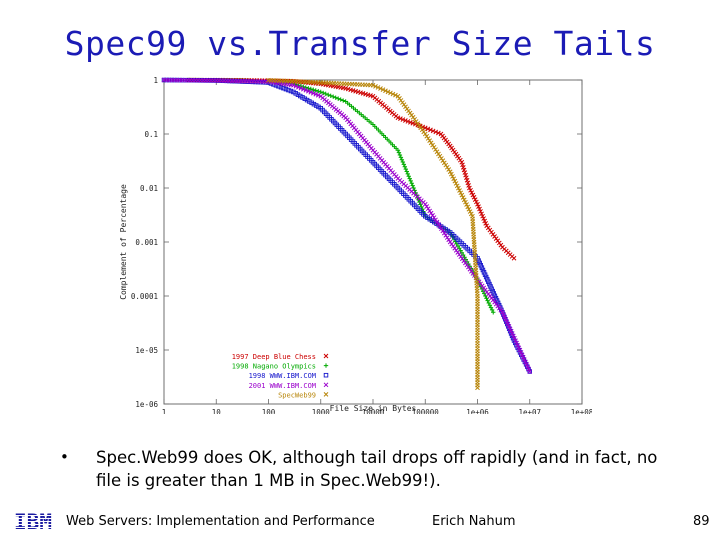  I want to click on x-tick-label: 1e+08, so click(581, 411).